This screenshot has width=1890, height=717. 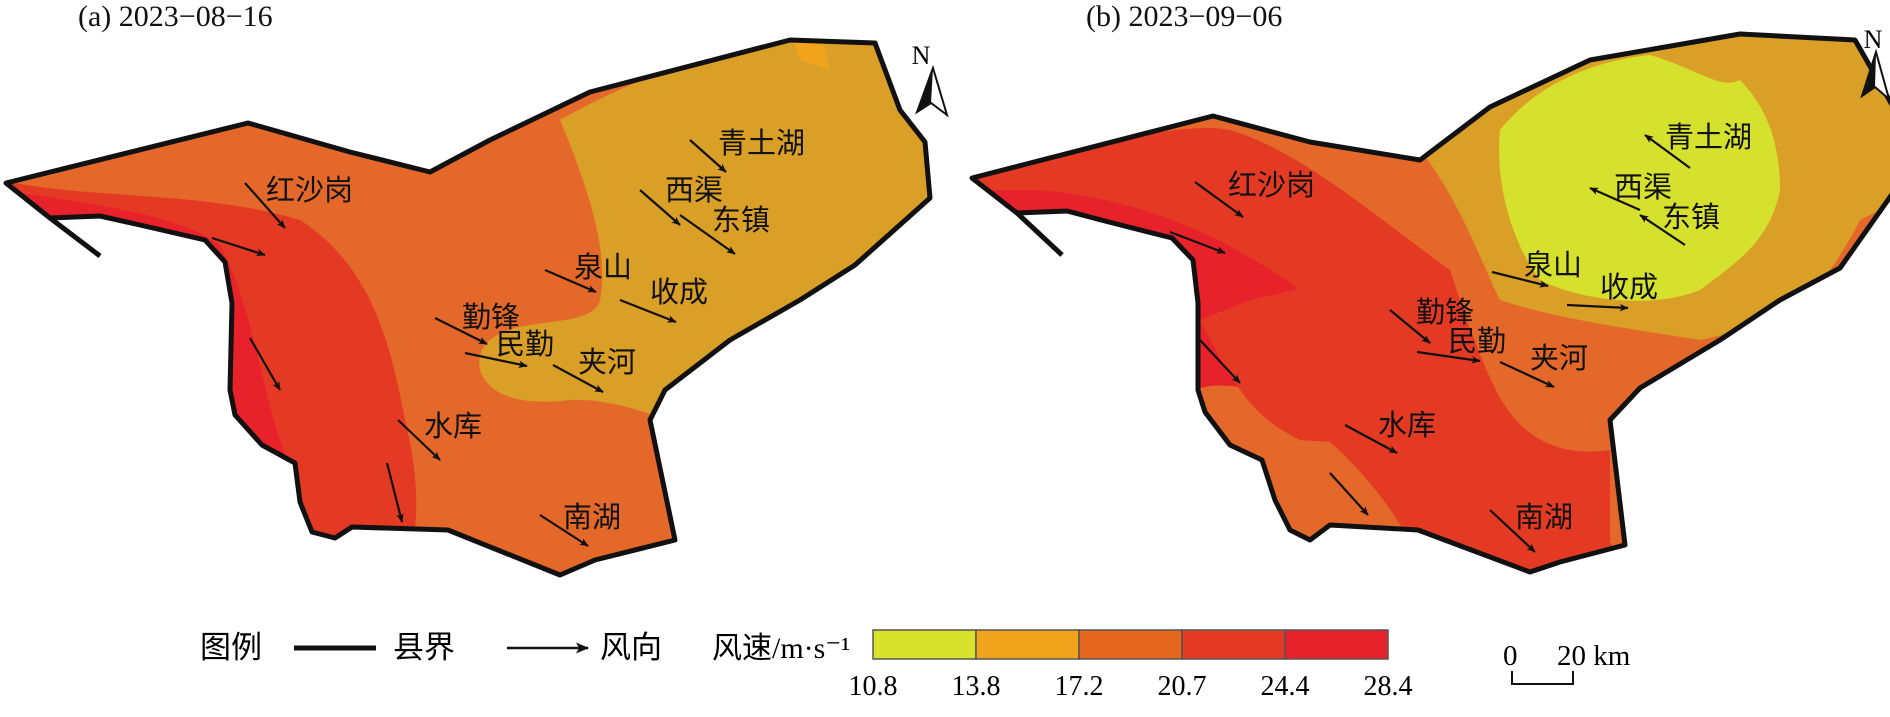 I want to click on wind-speed-colorbar, so click(x=1130, y=644).